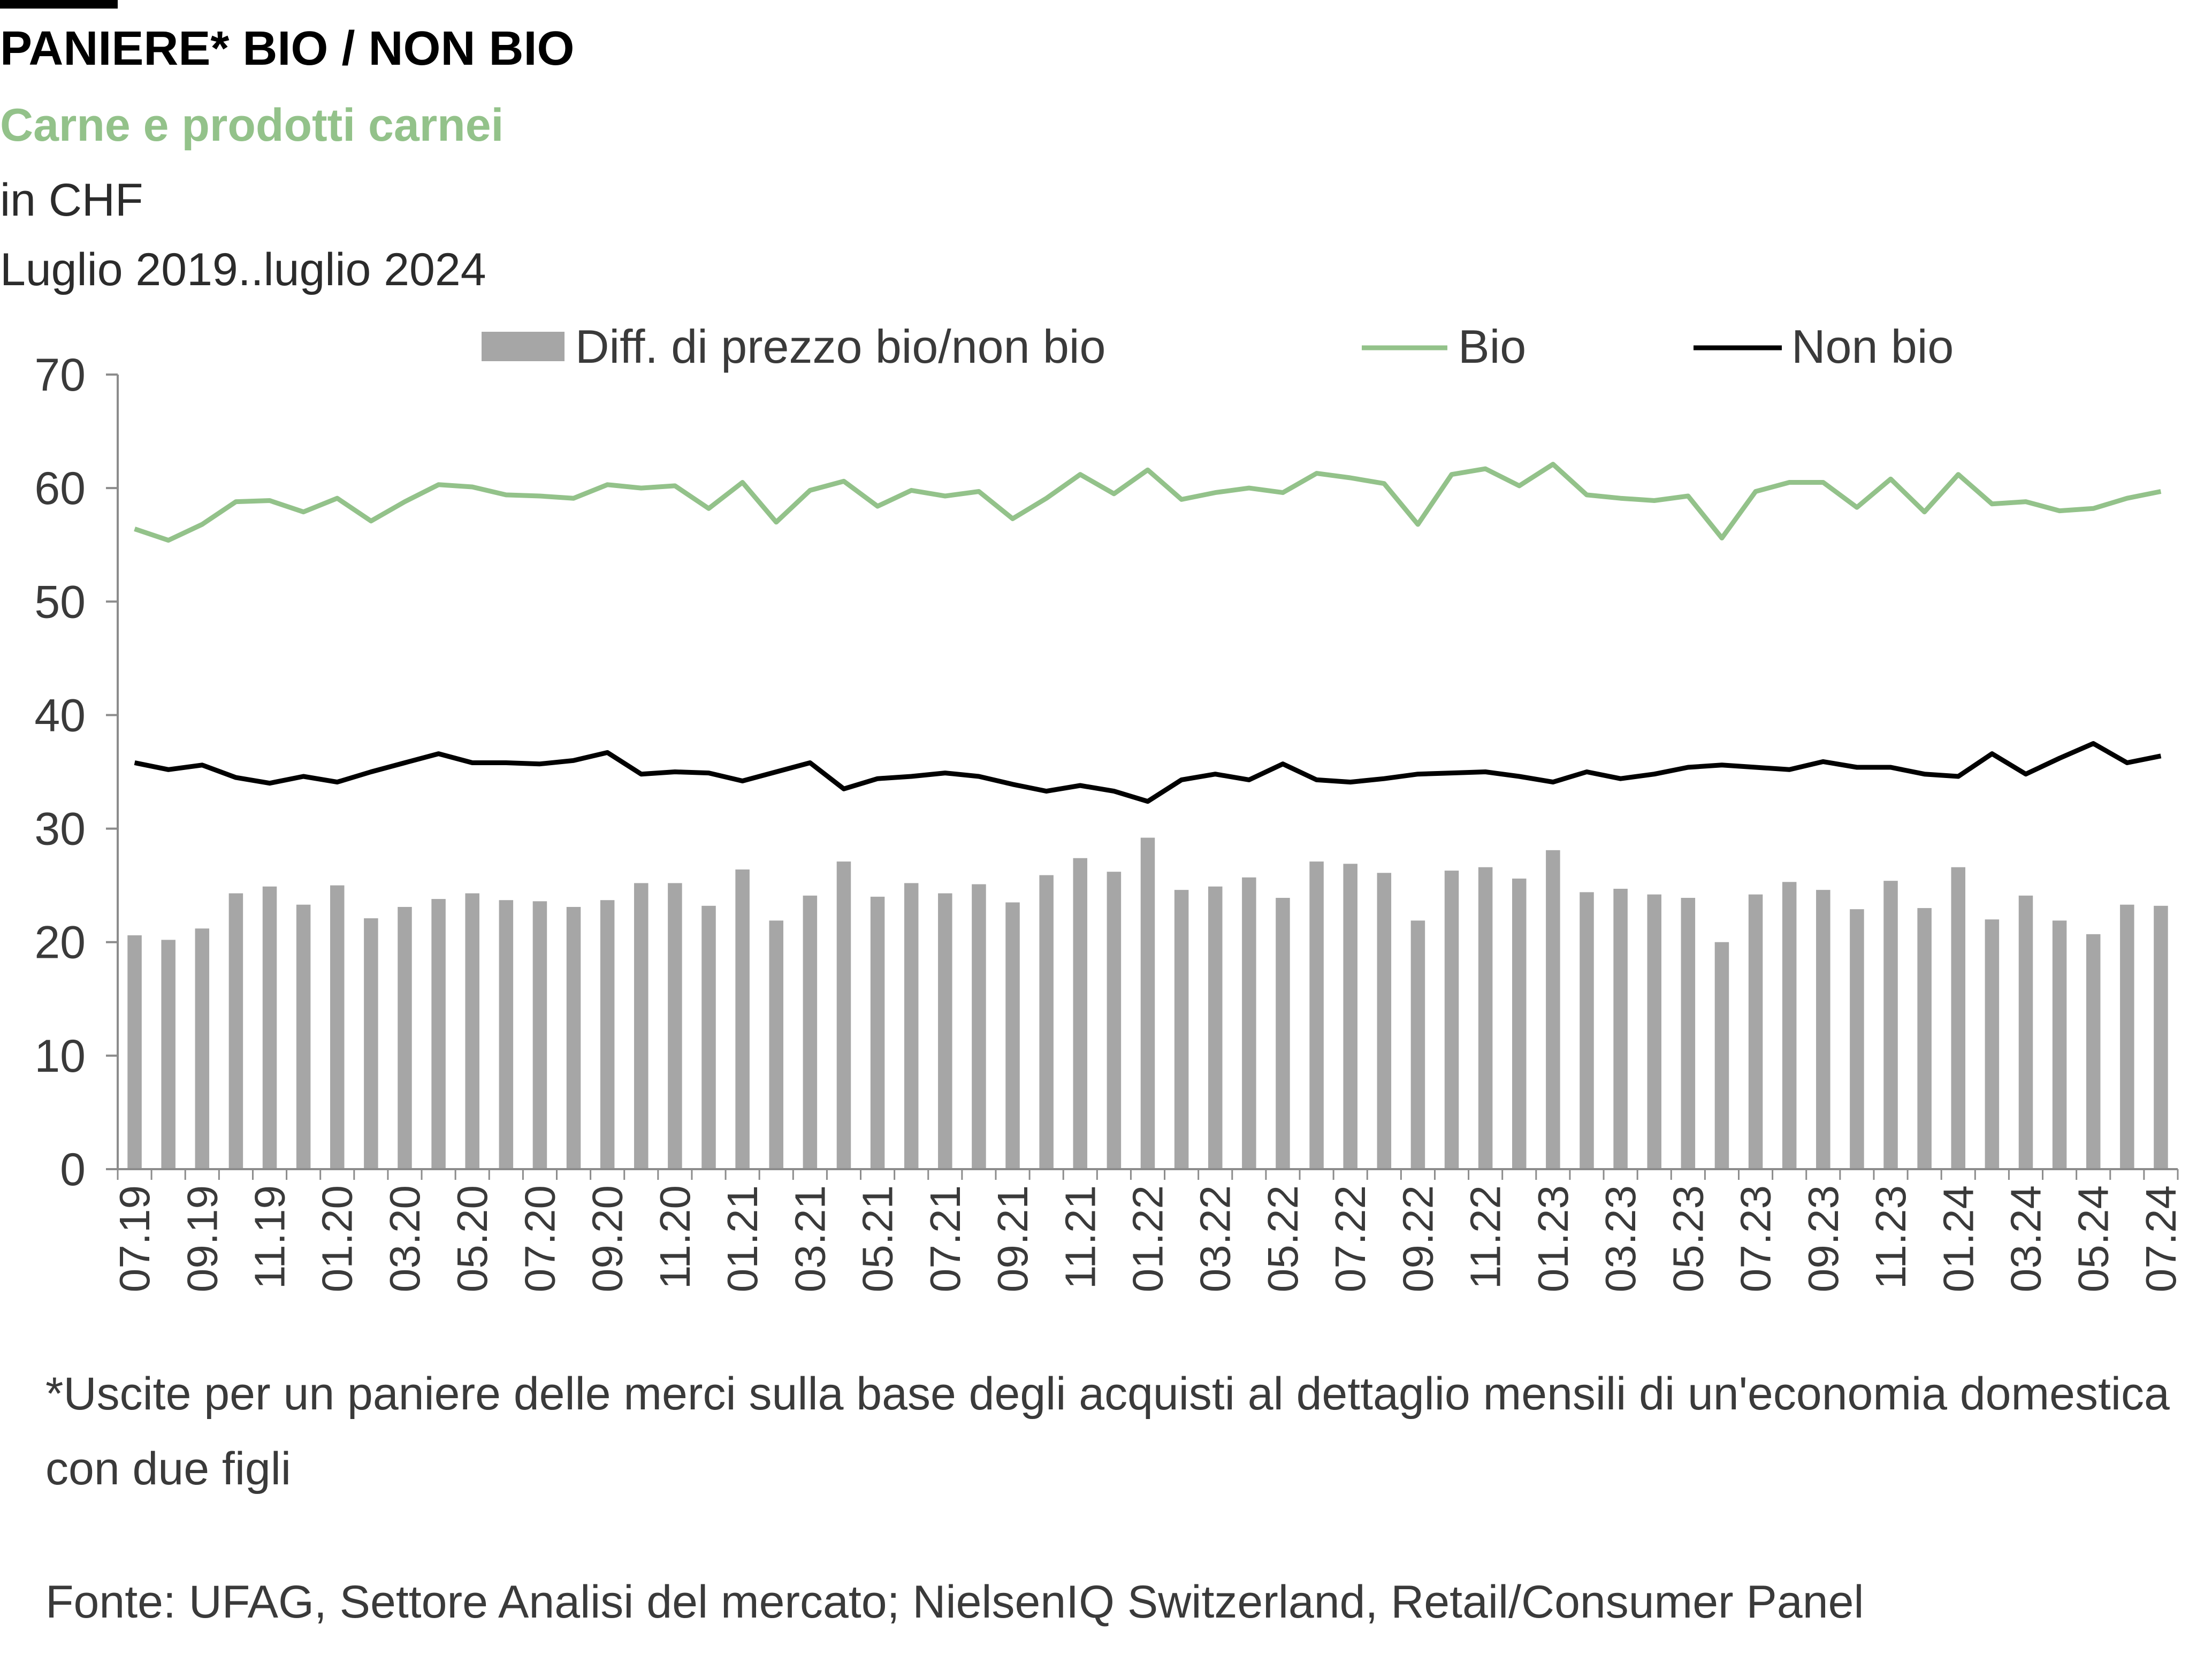  What do you see at coordinates (1823, 1238) in the screenshot?
I see `x-tick-label: 09.23` at bounding box center [1823, 1238].